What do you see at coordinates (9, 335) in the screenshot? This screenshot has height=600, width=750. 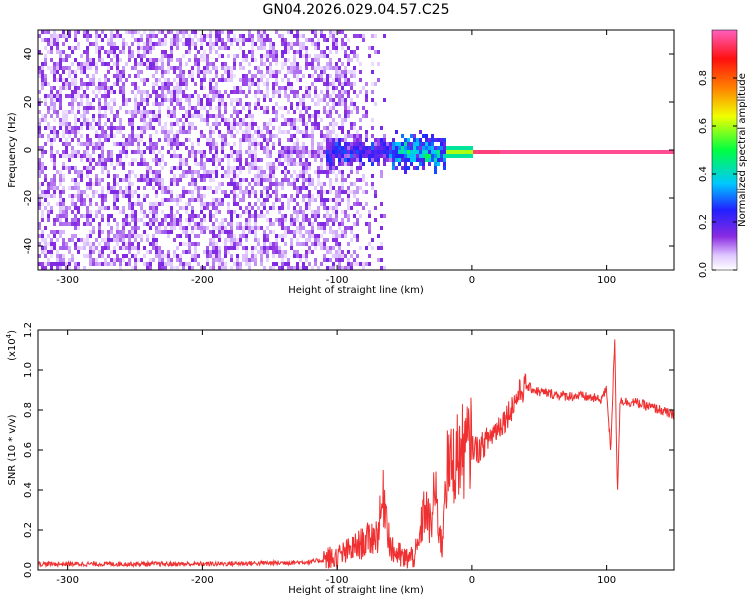 I see `snr-y-scale-exponent: 4` at bounding box center [9, 335].